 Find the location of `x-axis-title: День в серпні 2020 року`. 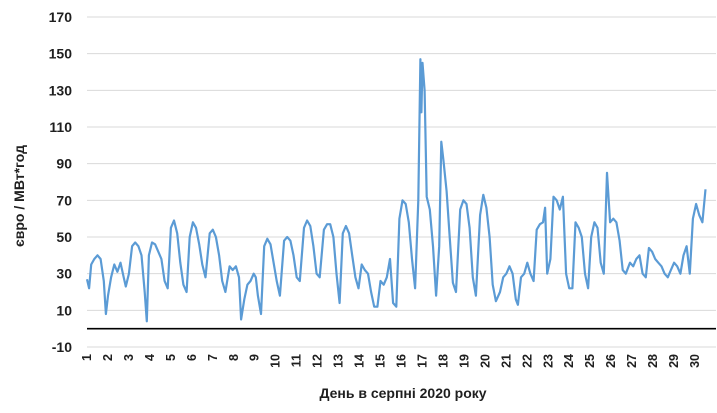

x-axis-title: День в серпні 2020 року is located at coordinates (402, 393).